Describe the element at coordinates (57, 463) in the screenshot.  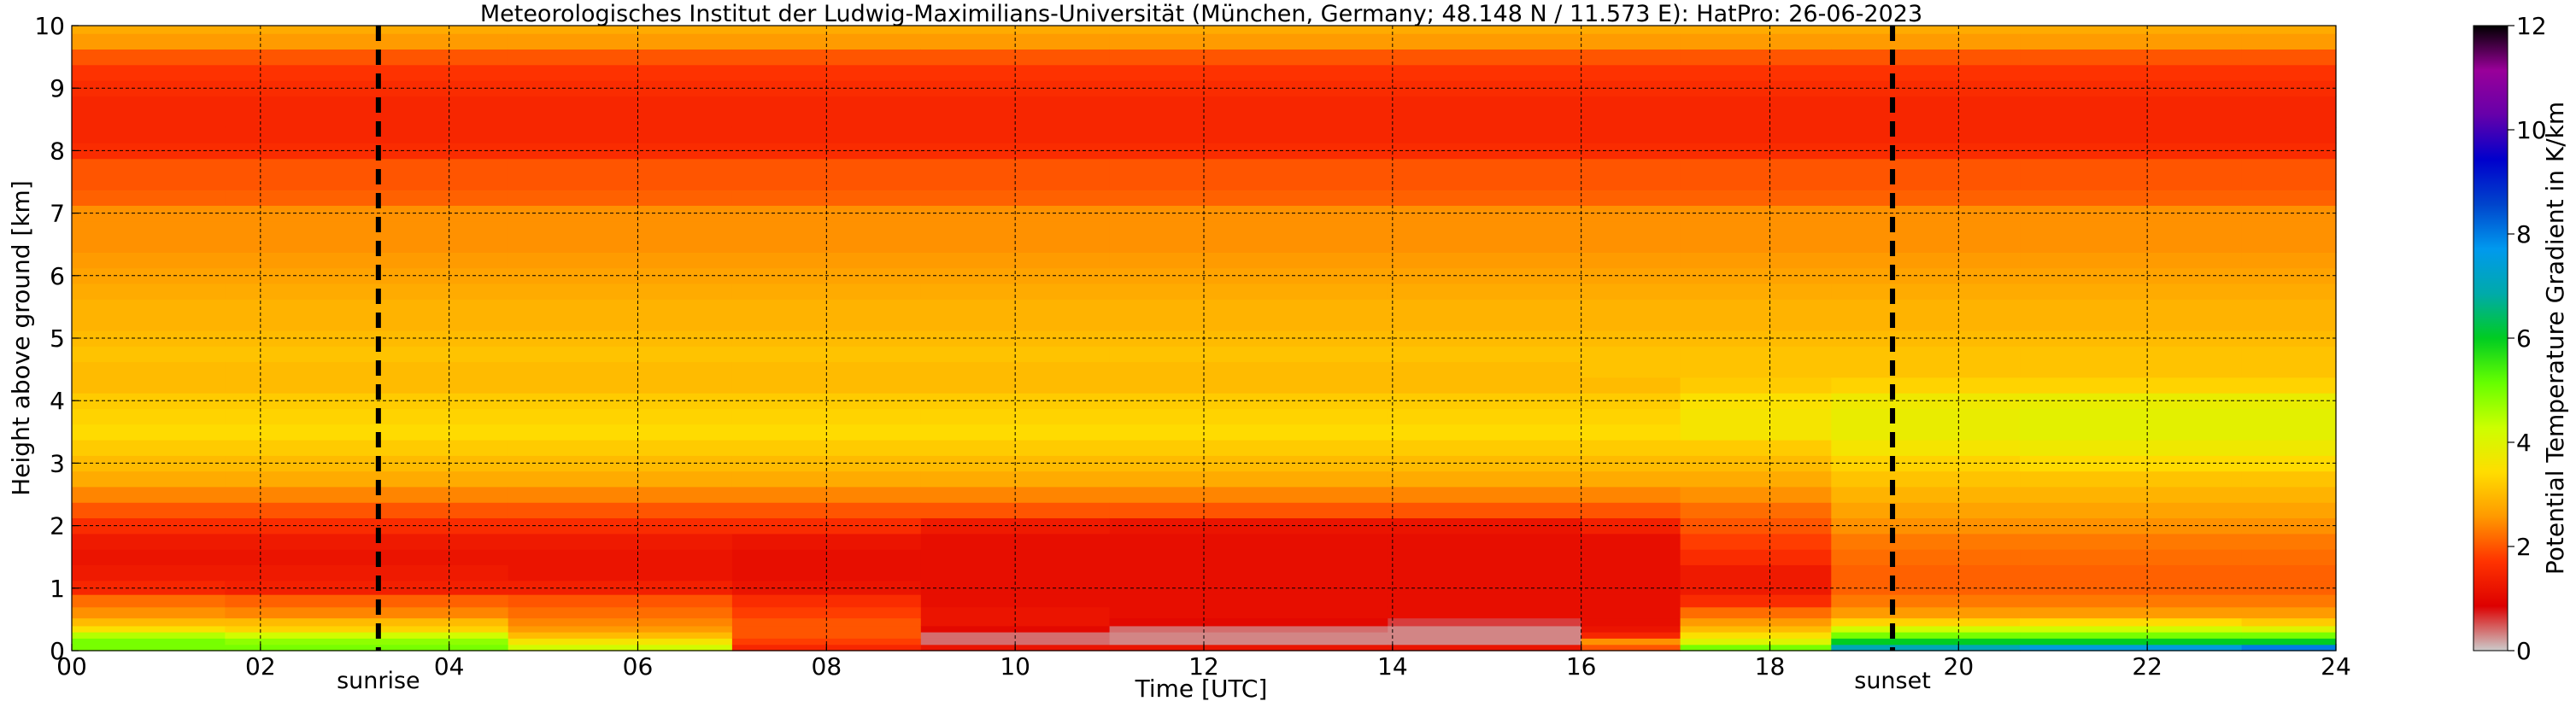
I see `y-tick-label: 3` at that location.